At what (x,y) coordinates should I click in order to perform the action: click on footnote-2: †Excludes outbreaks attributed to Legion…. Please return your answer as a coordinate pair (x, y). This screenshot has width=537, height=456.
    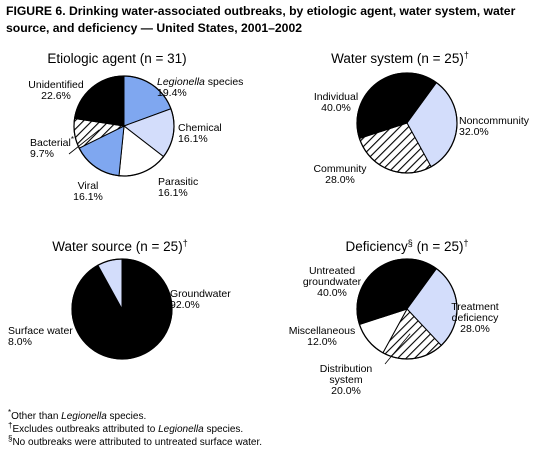
    Looking at the image, I should click on (126, 428).